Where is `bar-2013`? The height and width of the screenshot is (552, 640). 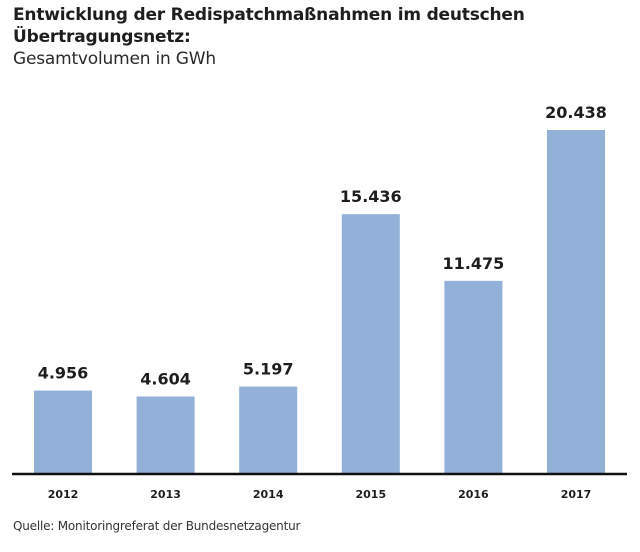
bar-2013 is located at coordinates (165, 435).